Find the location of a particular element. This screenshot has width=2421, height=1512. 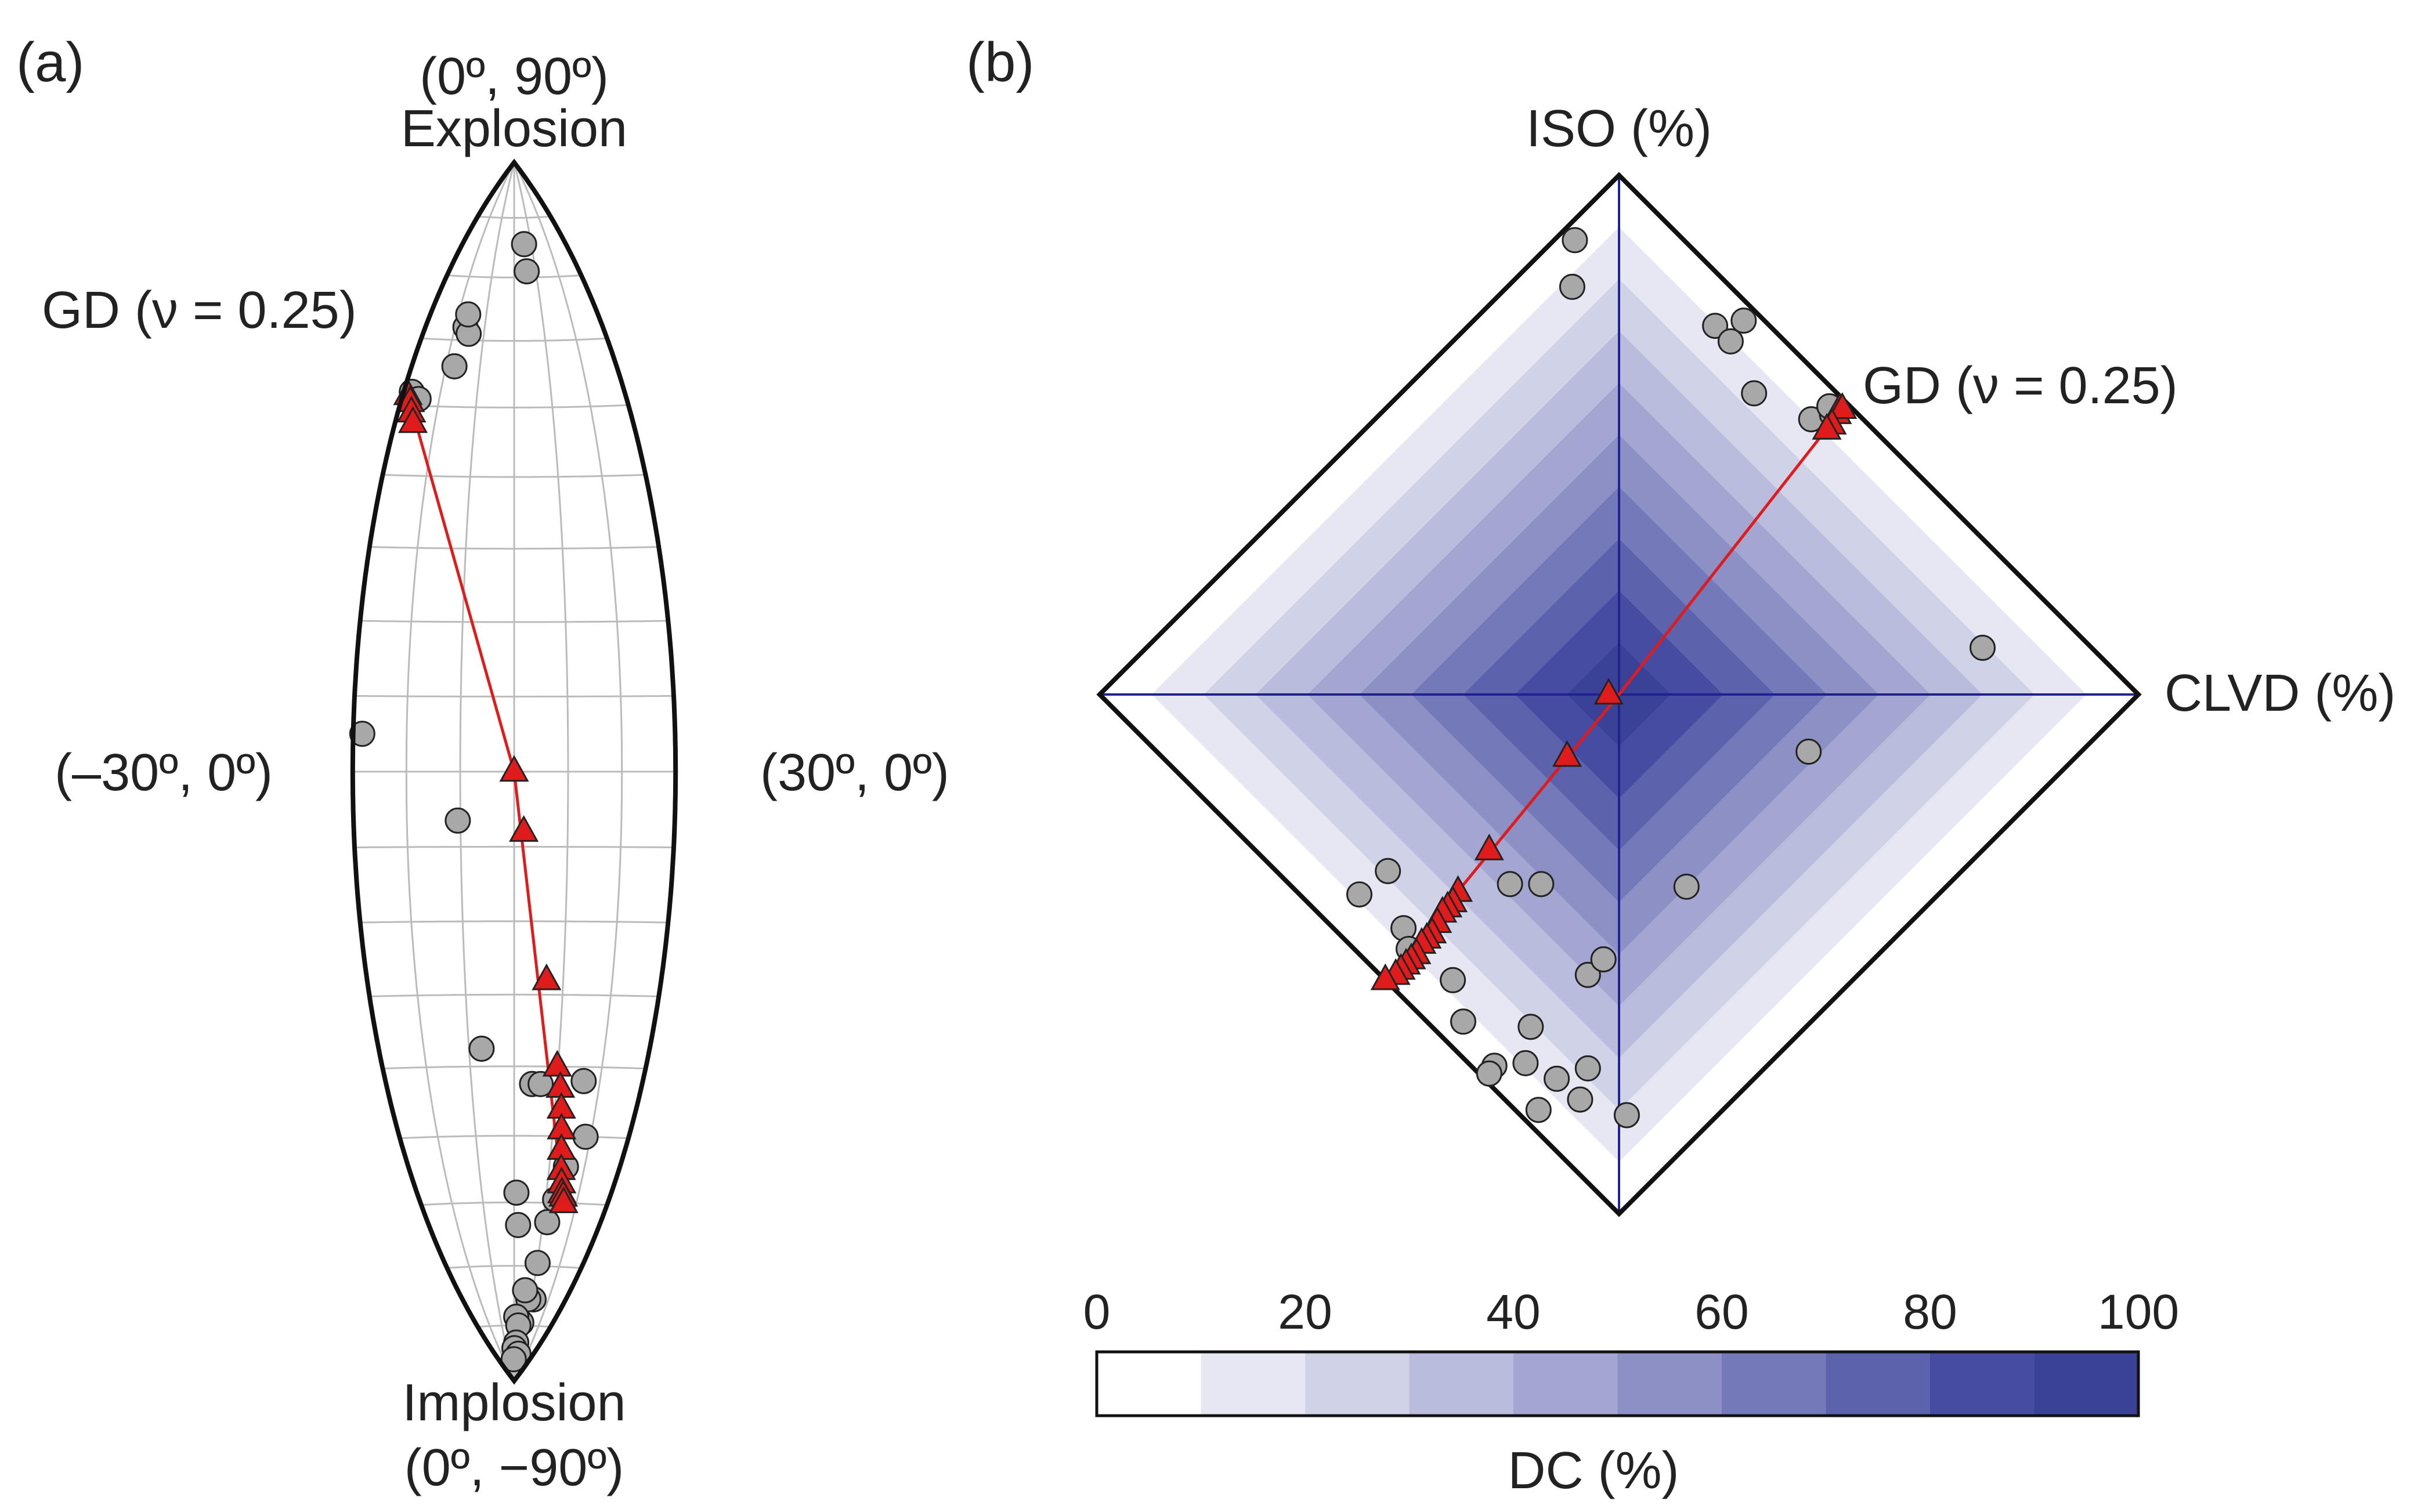

right-coordinate-label: (30º, 0º) is located at coordinates (854, 773).